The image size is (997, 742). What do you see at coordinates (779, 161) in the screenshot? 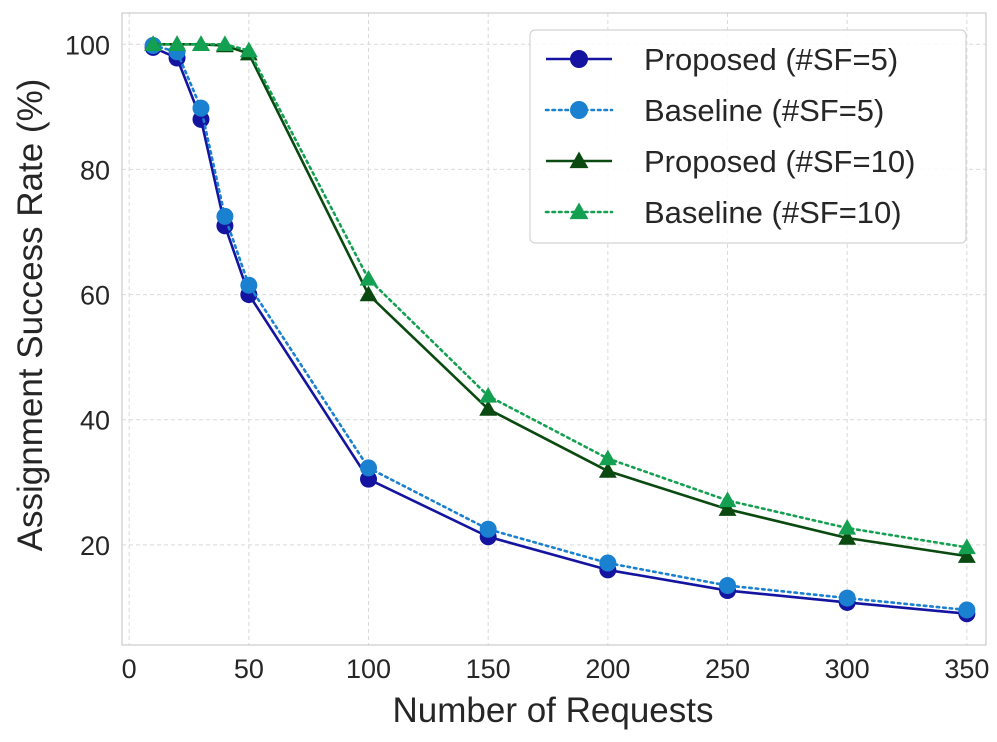
I see `legend-label: Proposed (#SF=10)` at bounding box center [779, 161].